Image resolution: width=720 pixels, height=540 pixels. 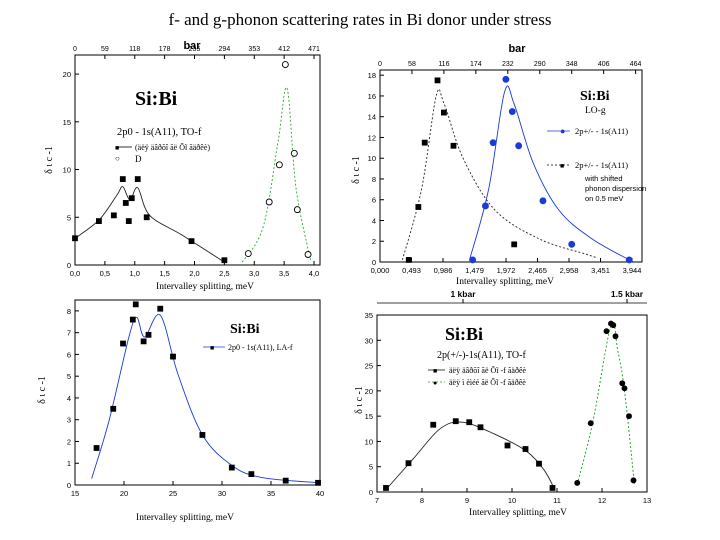 What do you see at coordinates (75, 493) in the screenshot?
I see `x-tick-label: 15` at bounding box center [75, 493].